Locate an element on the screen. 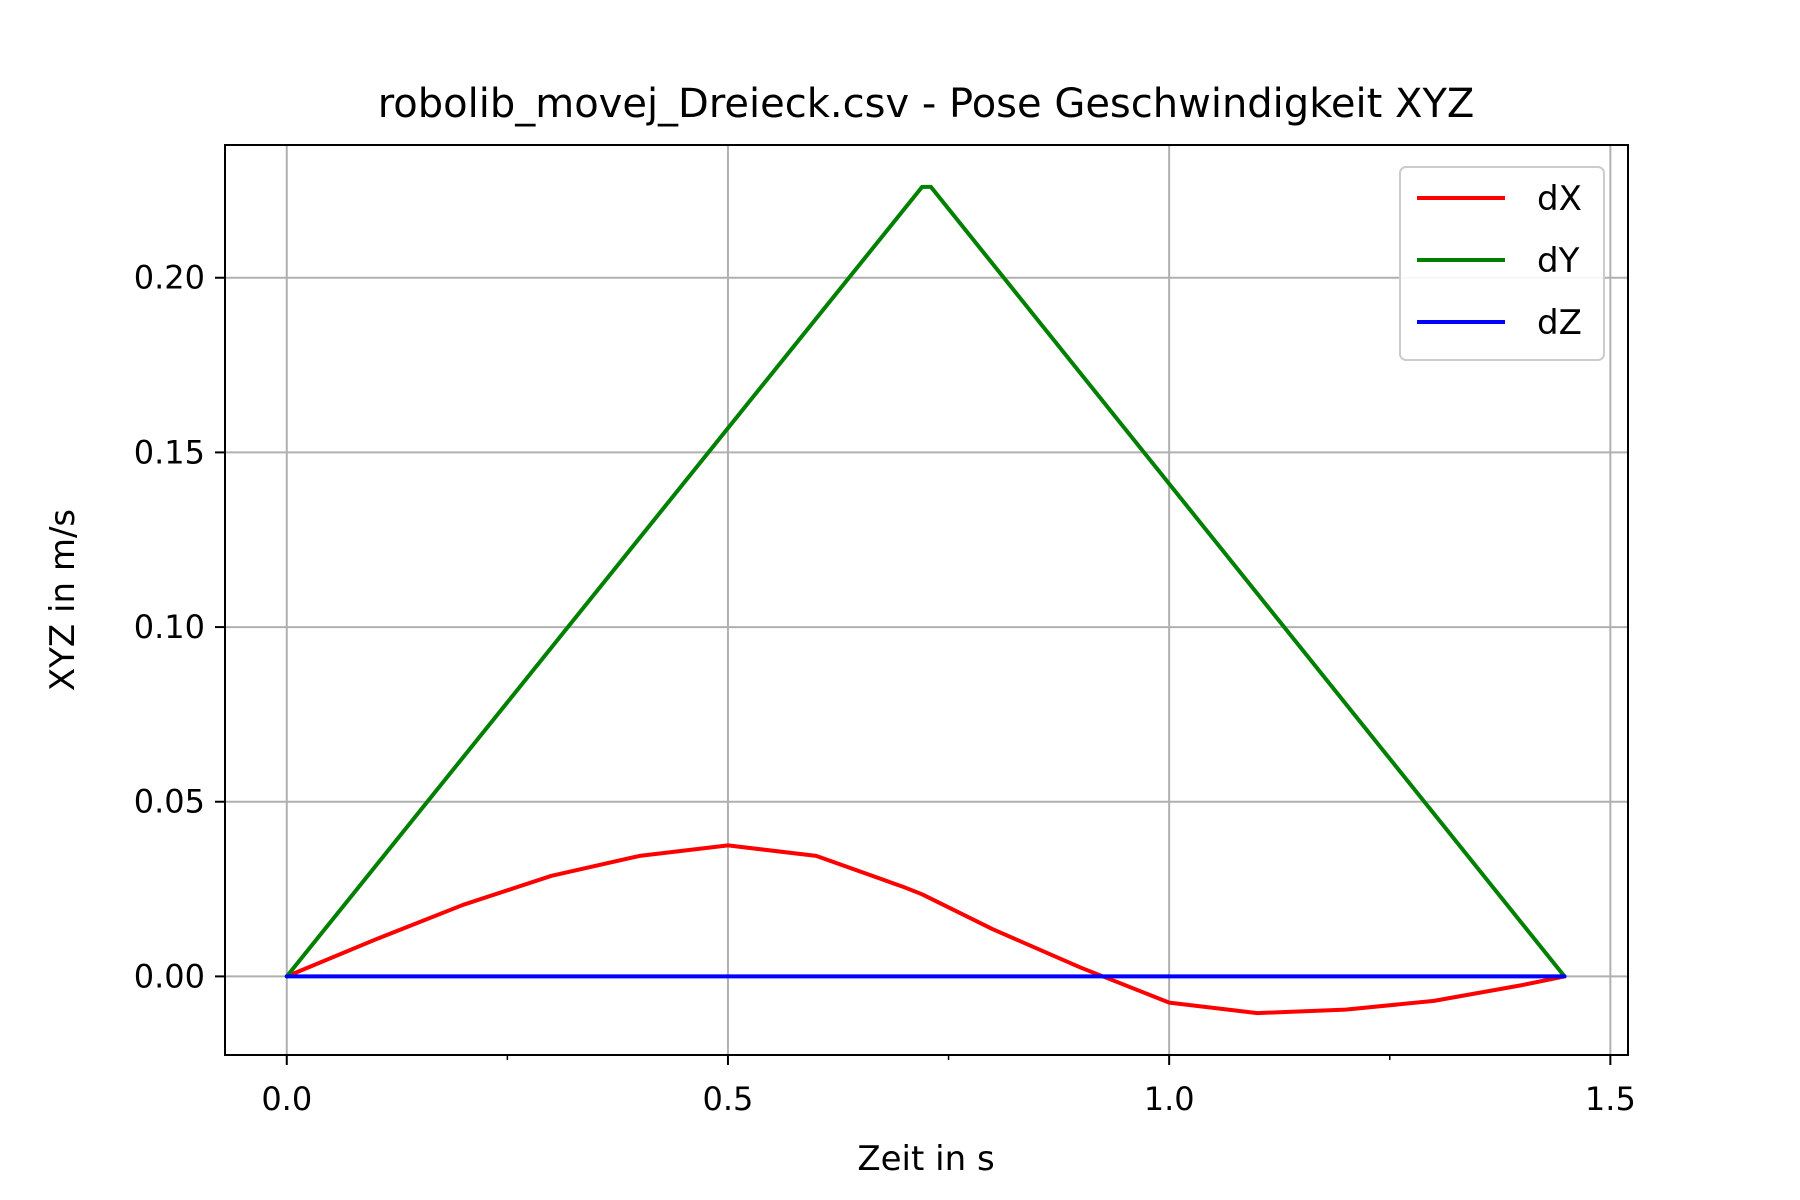 This screenshot has width=1800, height=1200. y-axis: 0.00 0.05 0.10 0.15 0.20 is located at coordinates (179, 627).